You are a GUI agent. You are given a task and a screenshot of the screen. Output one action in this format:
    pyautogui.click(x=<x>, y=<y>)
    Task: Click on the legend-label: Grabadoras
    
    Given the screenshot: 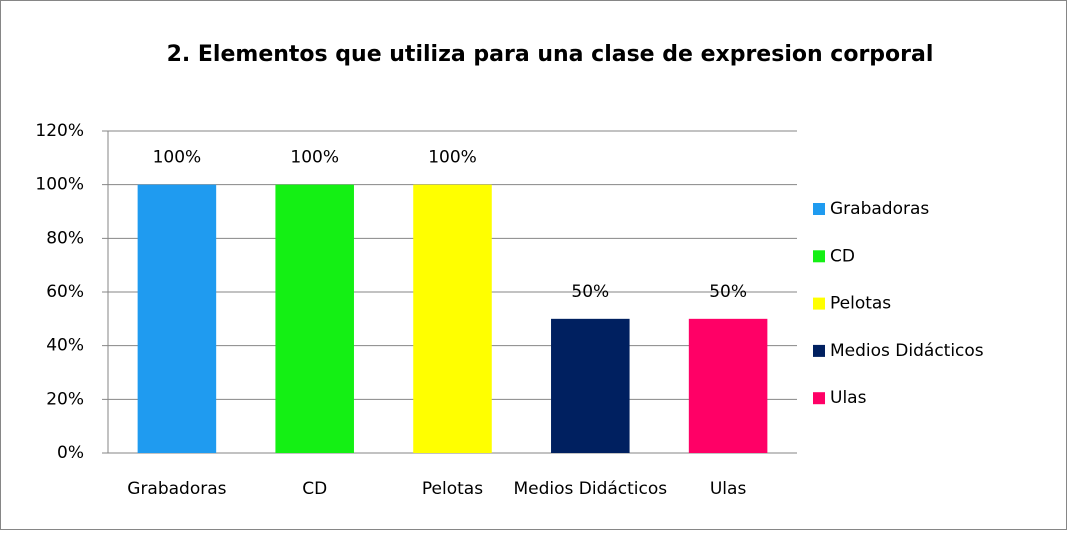 What is the action you would take?
    pyautogui.click(x=879, y=209)
    